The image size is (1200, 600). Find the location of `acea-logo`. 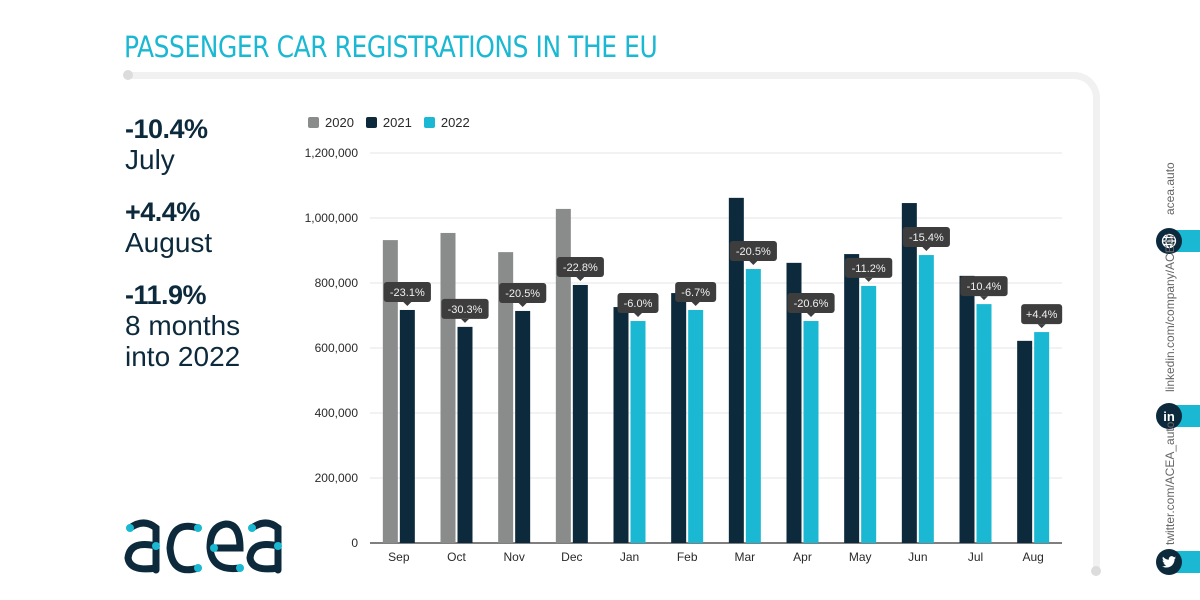

acea-logo is located at coordinates (204, 547).